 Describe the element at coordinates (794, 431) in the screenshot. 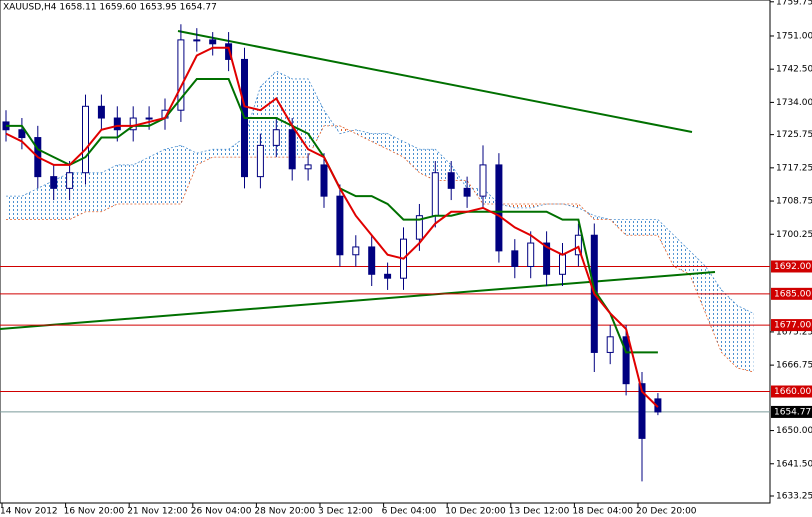

I see `y-tick-label: 1650.00` at that location.